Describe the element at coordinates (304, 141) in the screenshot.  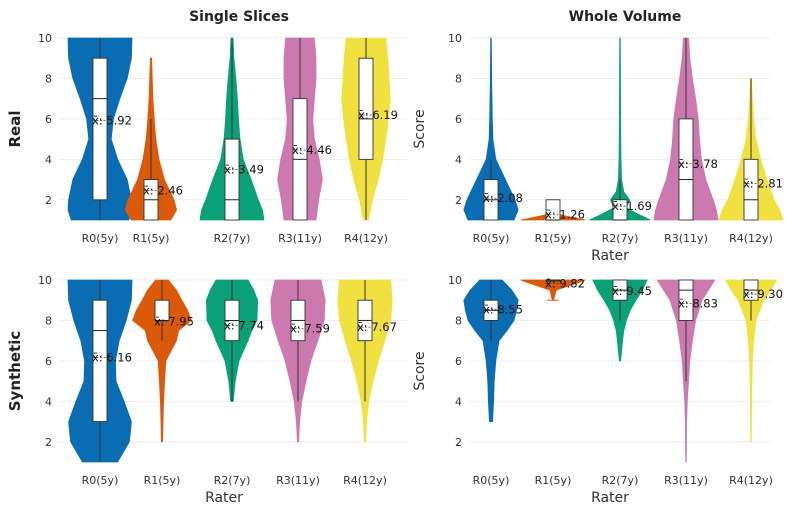
I see `violin-r311y: x̄: 4.46 R3(11y)` at that location.